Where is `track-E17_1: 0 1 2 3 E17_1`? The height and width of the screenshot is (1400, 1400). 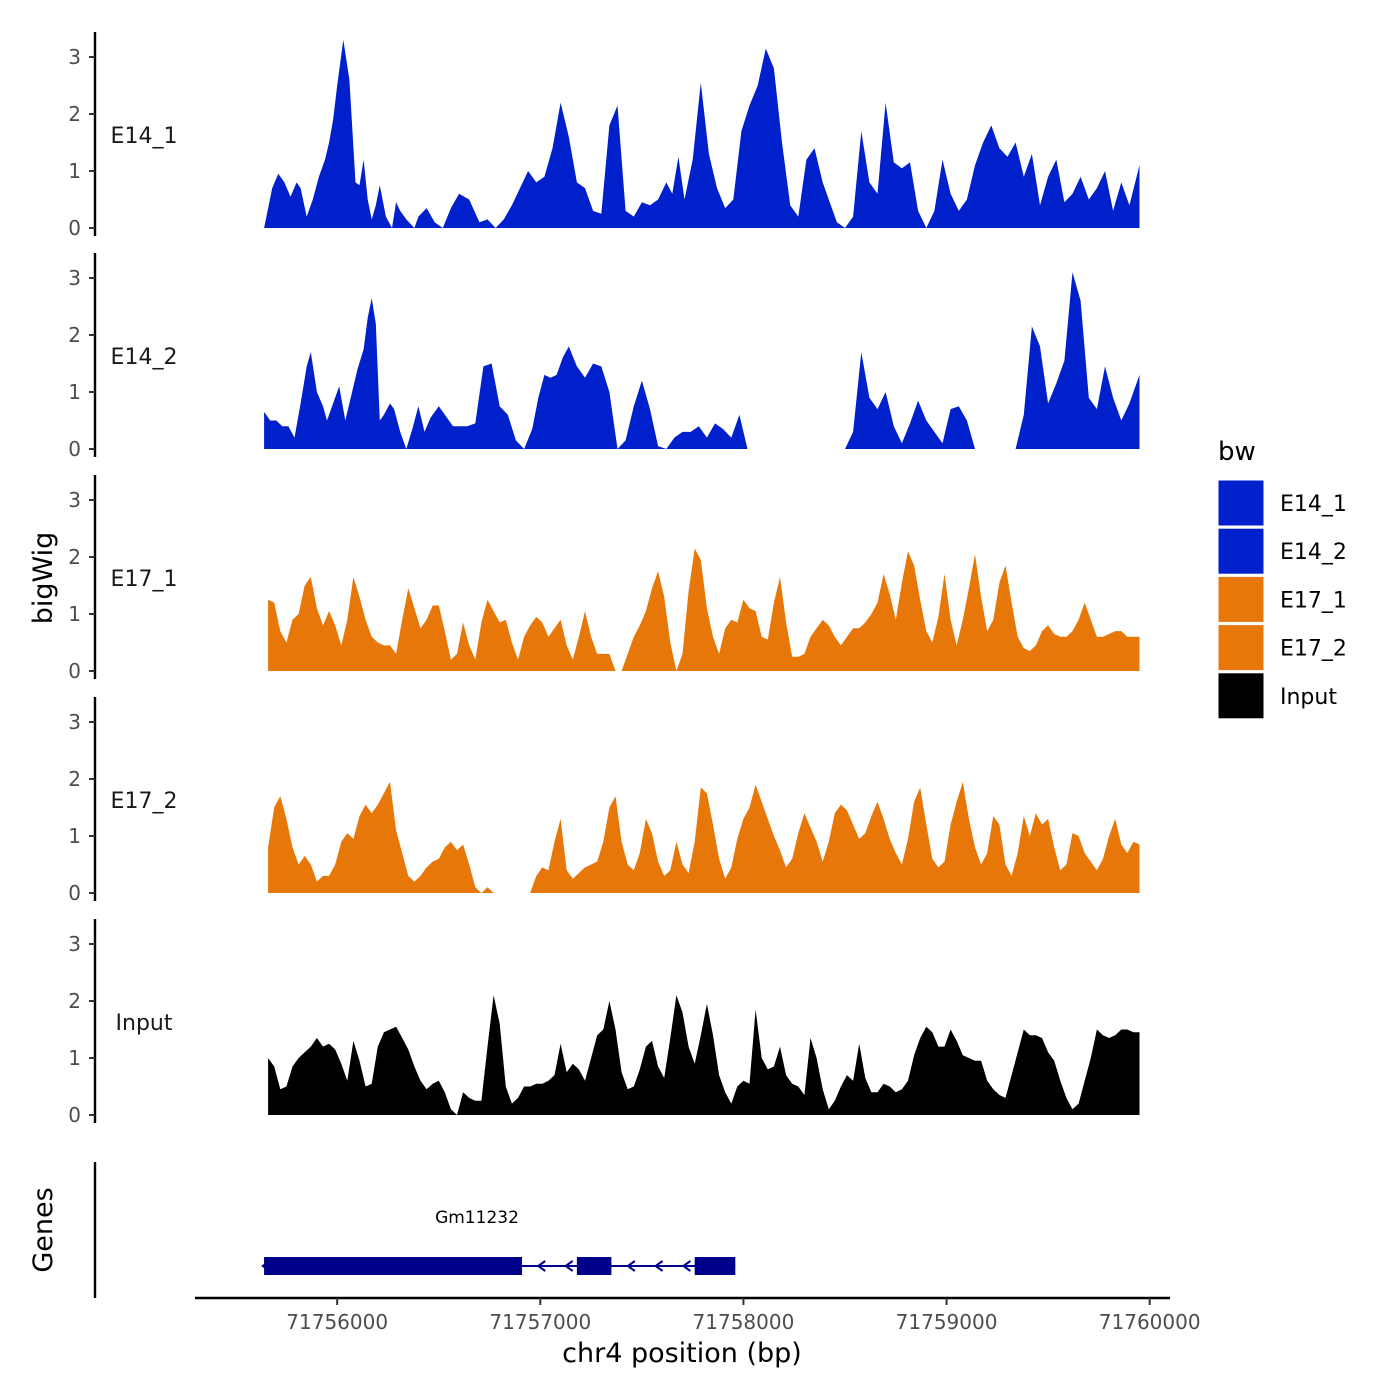 track-E17_1: 0 1 2 3 E17_1 is located at coordinates (604, 579).